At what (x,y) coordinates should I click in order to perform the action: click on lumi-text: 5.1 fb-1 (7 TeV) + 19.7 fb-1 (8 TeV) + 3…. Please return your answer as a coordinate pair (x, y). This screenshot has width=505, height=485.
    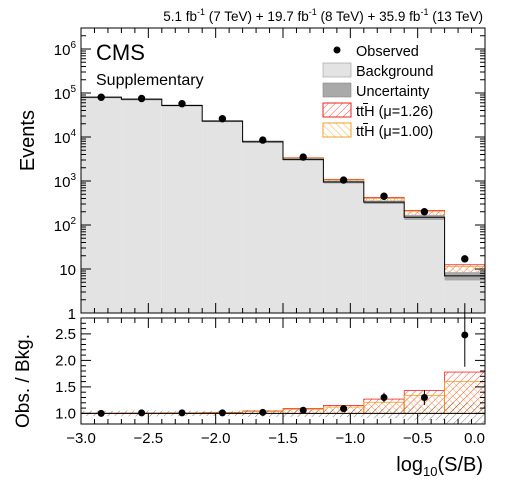
    Looking at the image, I should click on (323, 15).